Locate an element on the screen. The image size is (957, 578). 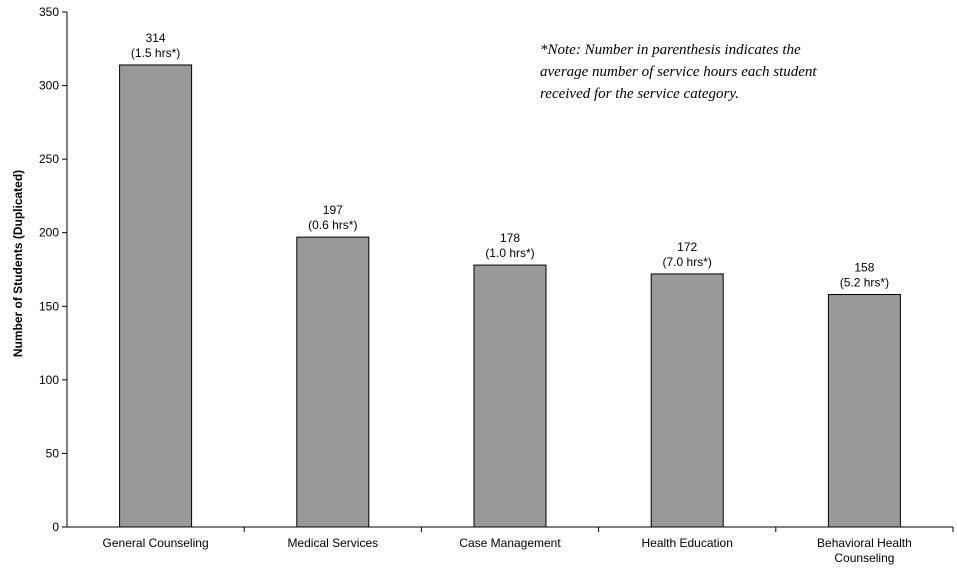
data-label: 172 is located at coordinates (687, 247).